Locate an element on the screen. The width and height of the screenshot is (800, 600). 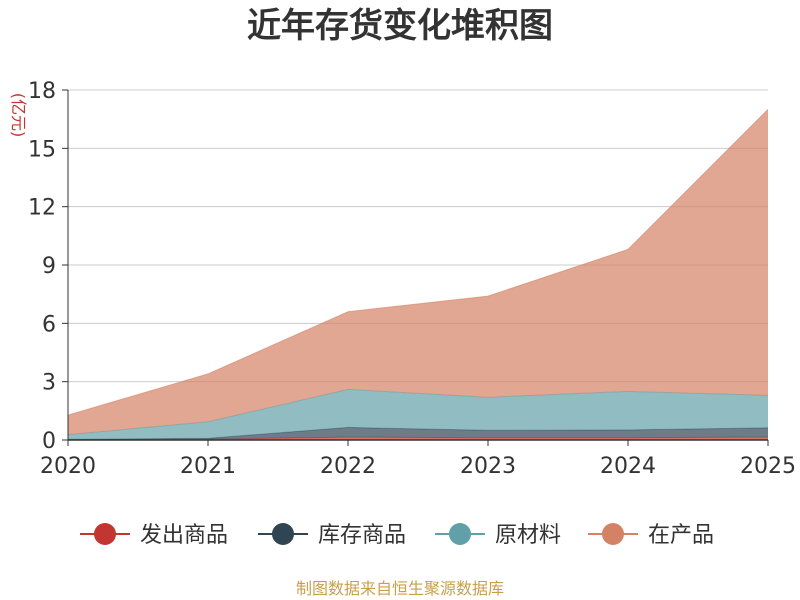
y-axis-label: (亿元) is located at coordinates (18, 115).